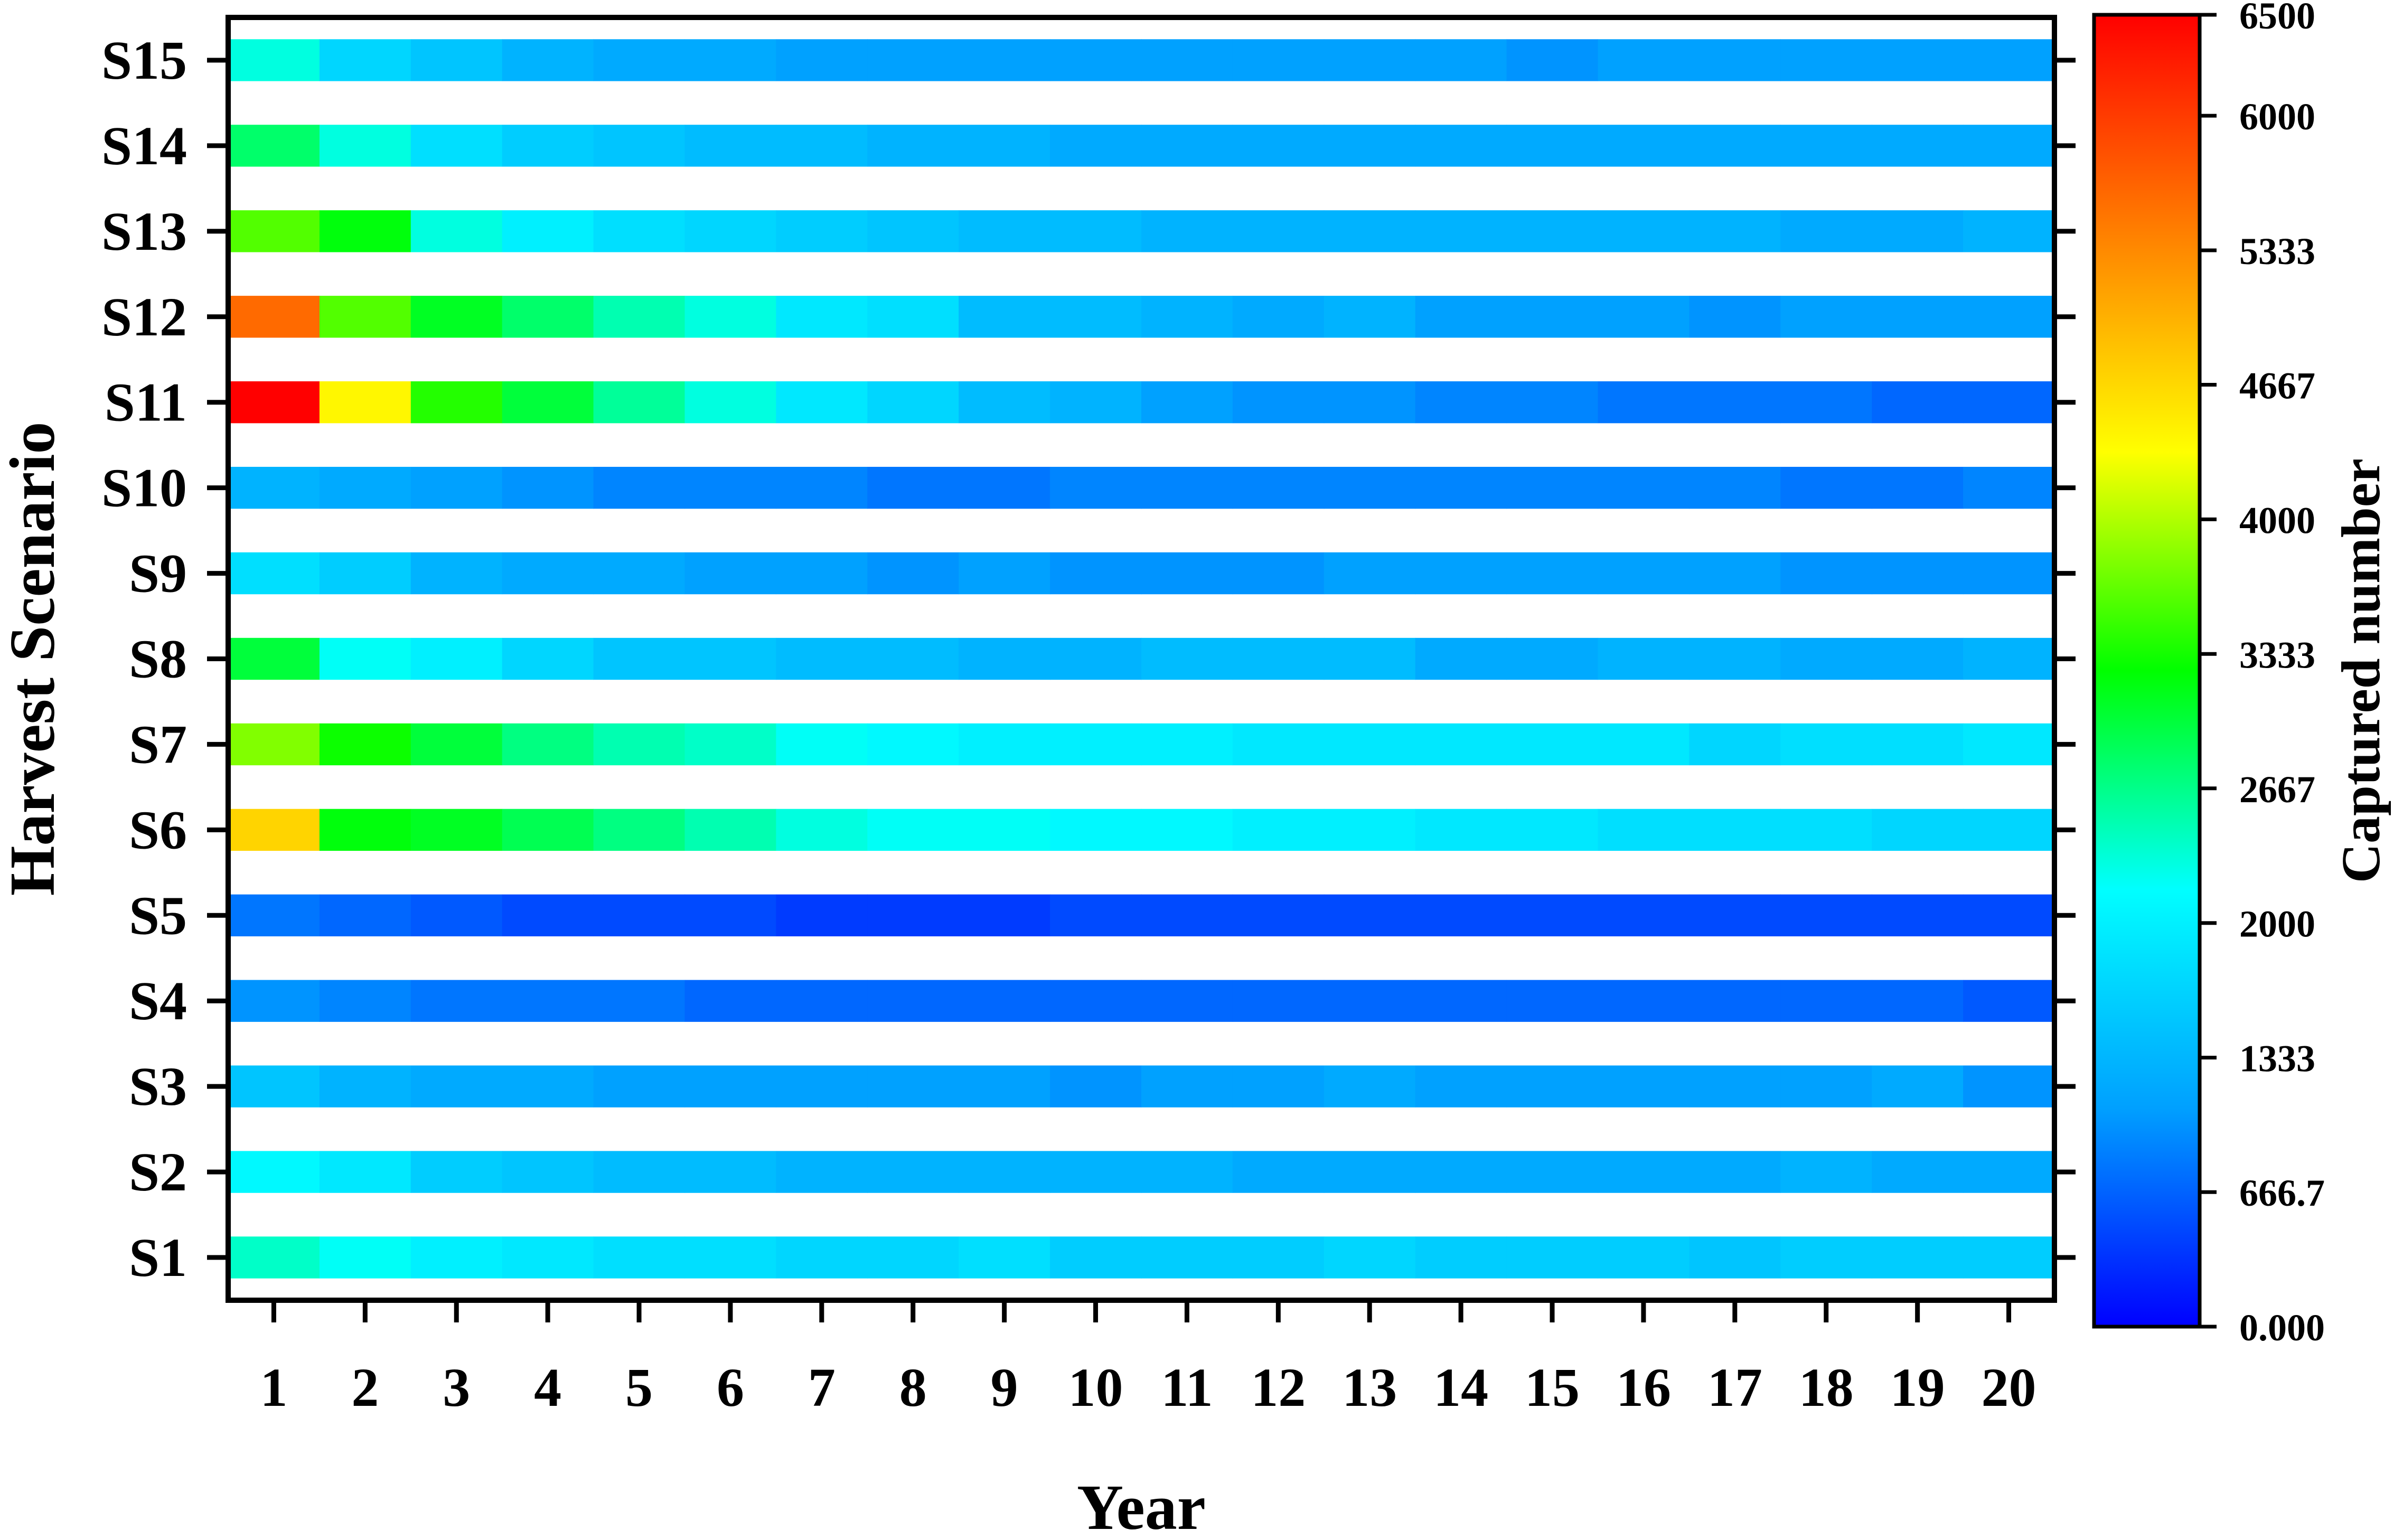  Describe the element at coordinates (1142, 1504) in the screenshot. I see `x-axis-label: Year` at that location.